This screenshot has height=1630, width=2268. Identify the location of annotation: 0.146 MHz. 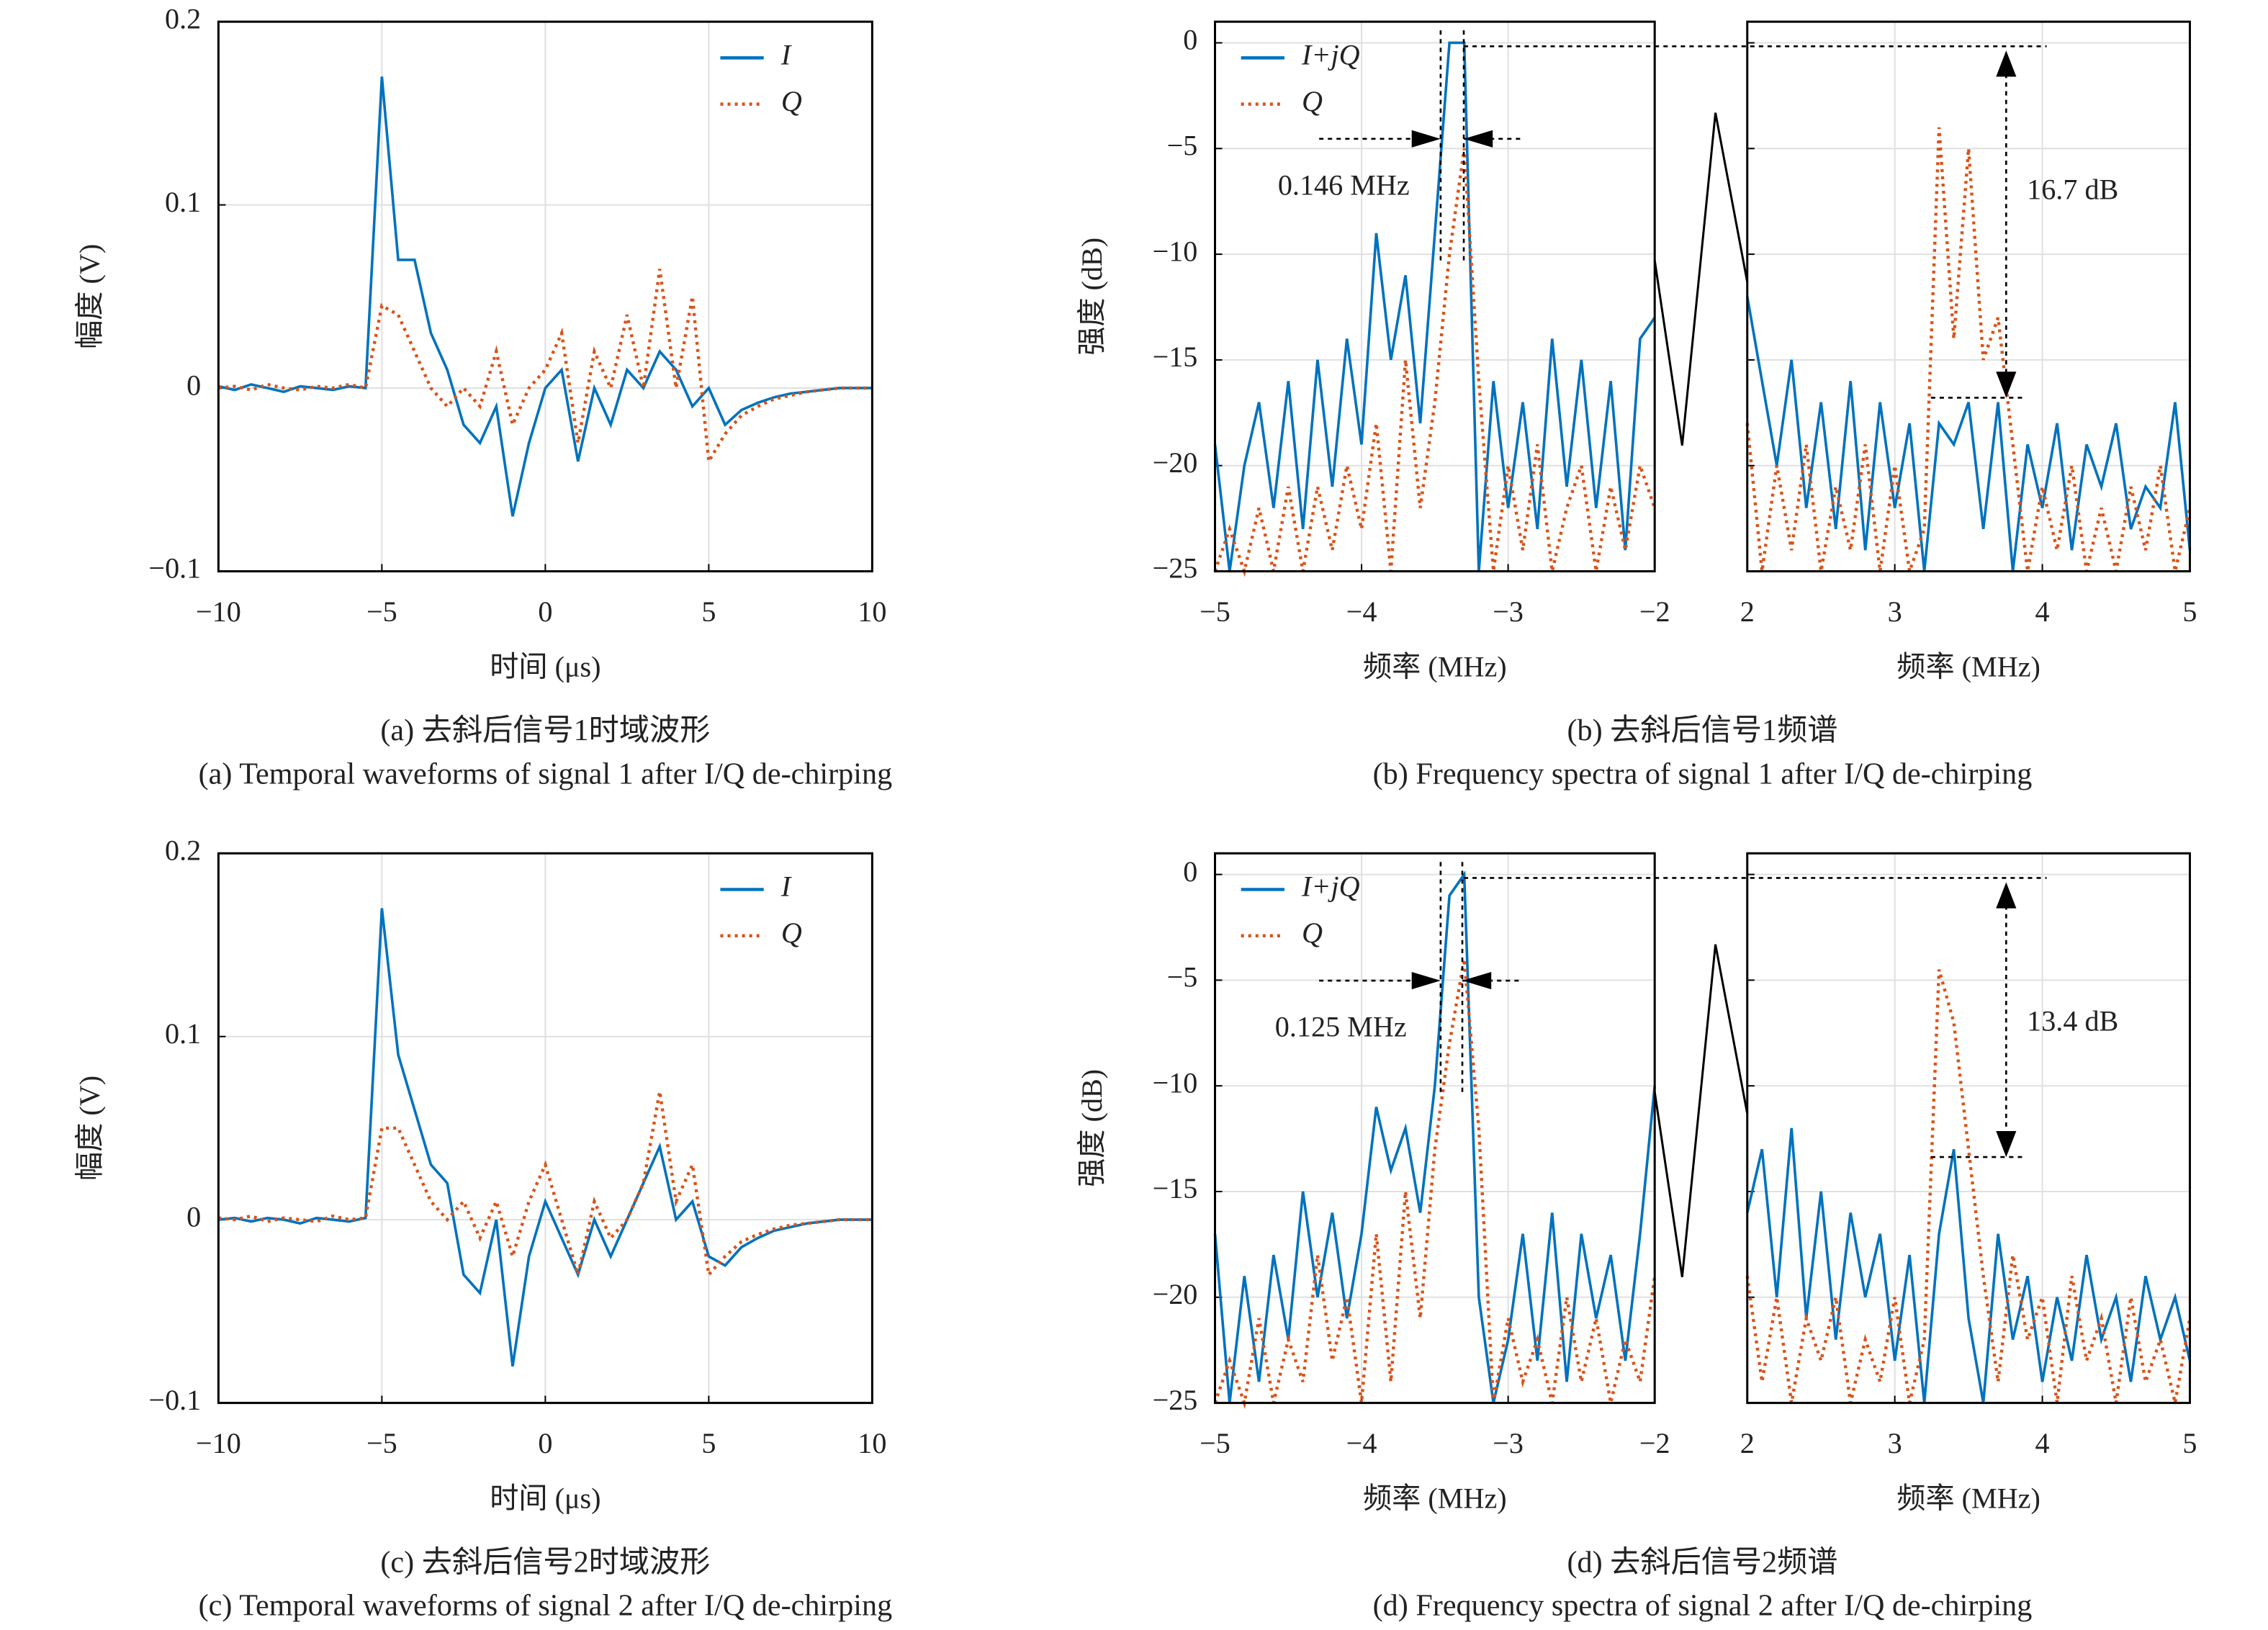
(1344, 184).